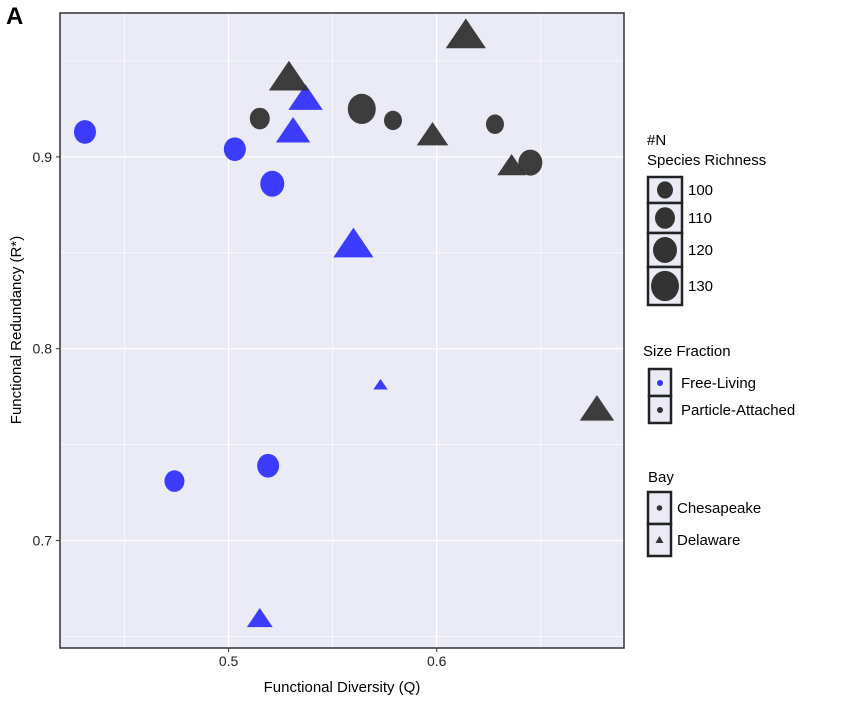 Image resolution: width=842 pixels, height=706 pixels. I want to click on y-axis-label: Functional Redundancy (R*), so click(16, 330).